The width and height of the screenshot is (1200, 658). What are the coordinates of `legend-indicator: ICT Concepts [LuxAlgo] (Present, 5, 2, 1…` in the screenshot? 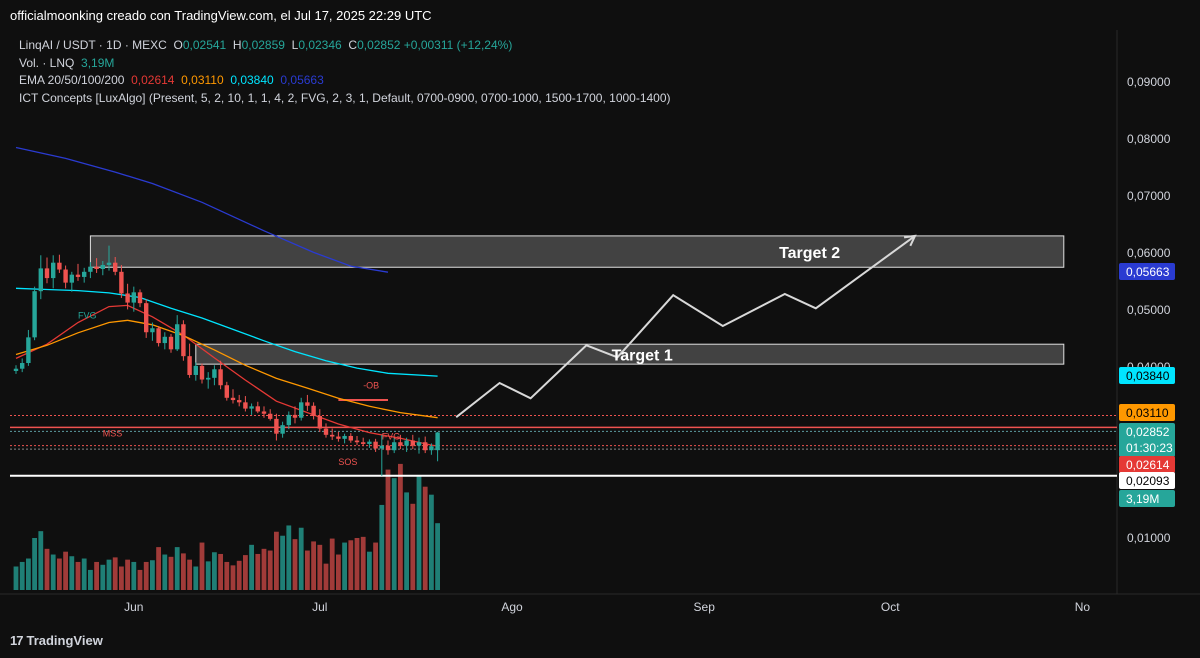 It's located at (345, 97).